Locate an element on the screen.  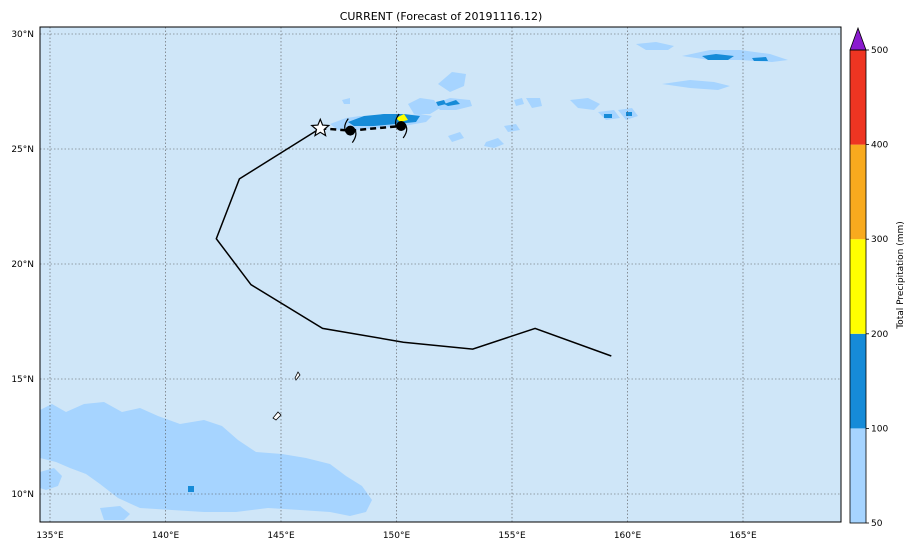
latitude-label: 10°N is located at coordinates (22, 495).